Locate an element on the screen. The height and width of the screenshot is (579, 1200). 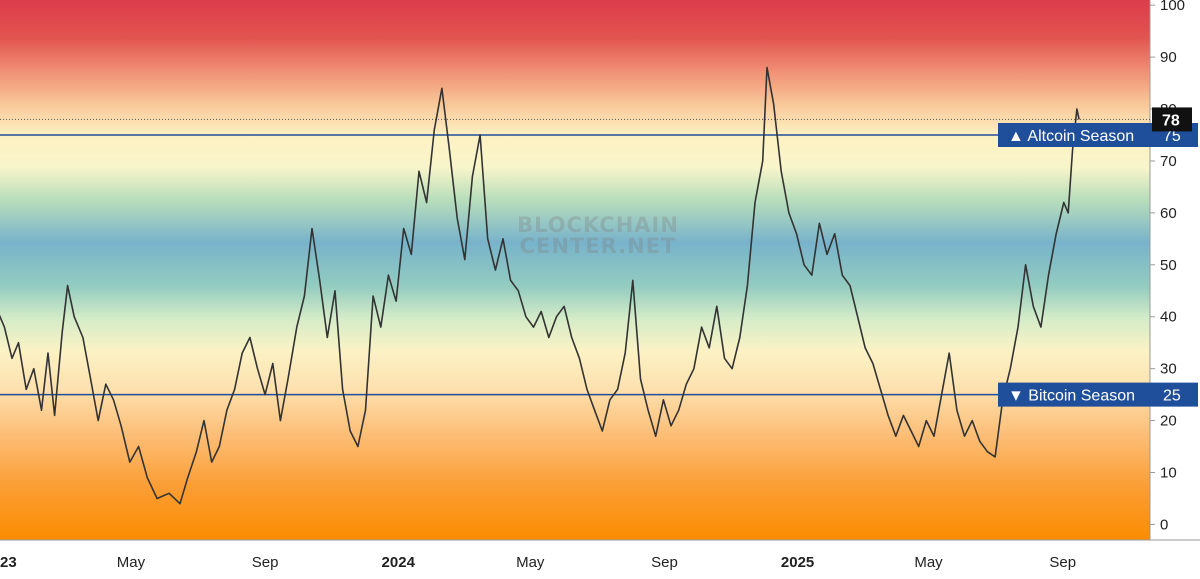
threshold-flag-label: ▲ Altcoin Season is located at coordinates (1071, 136).